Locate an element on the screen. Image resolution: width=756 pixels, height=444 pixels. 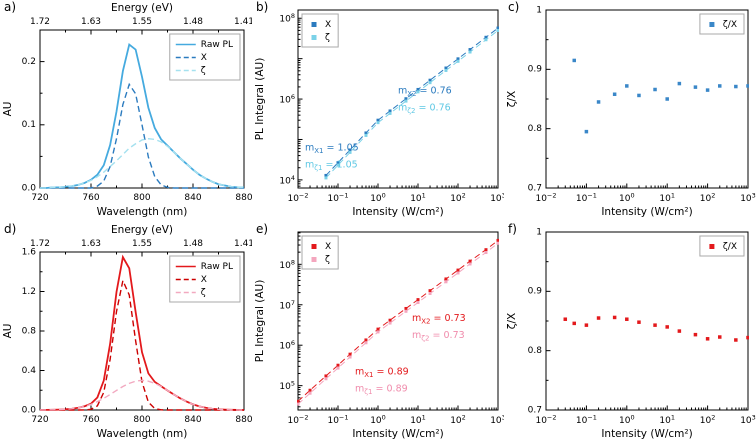
panel-a-letter: a) is located at coordinates (10, 7).